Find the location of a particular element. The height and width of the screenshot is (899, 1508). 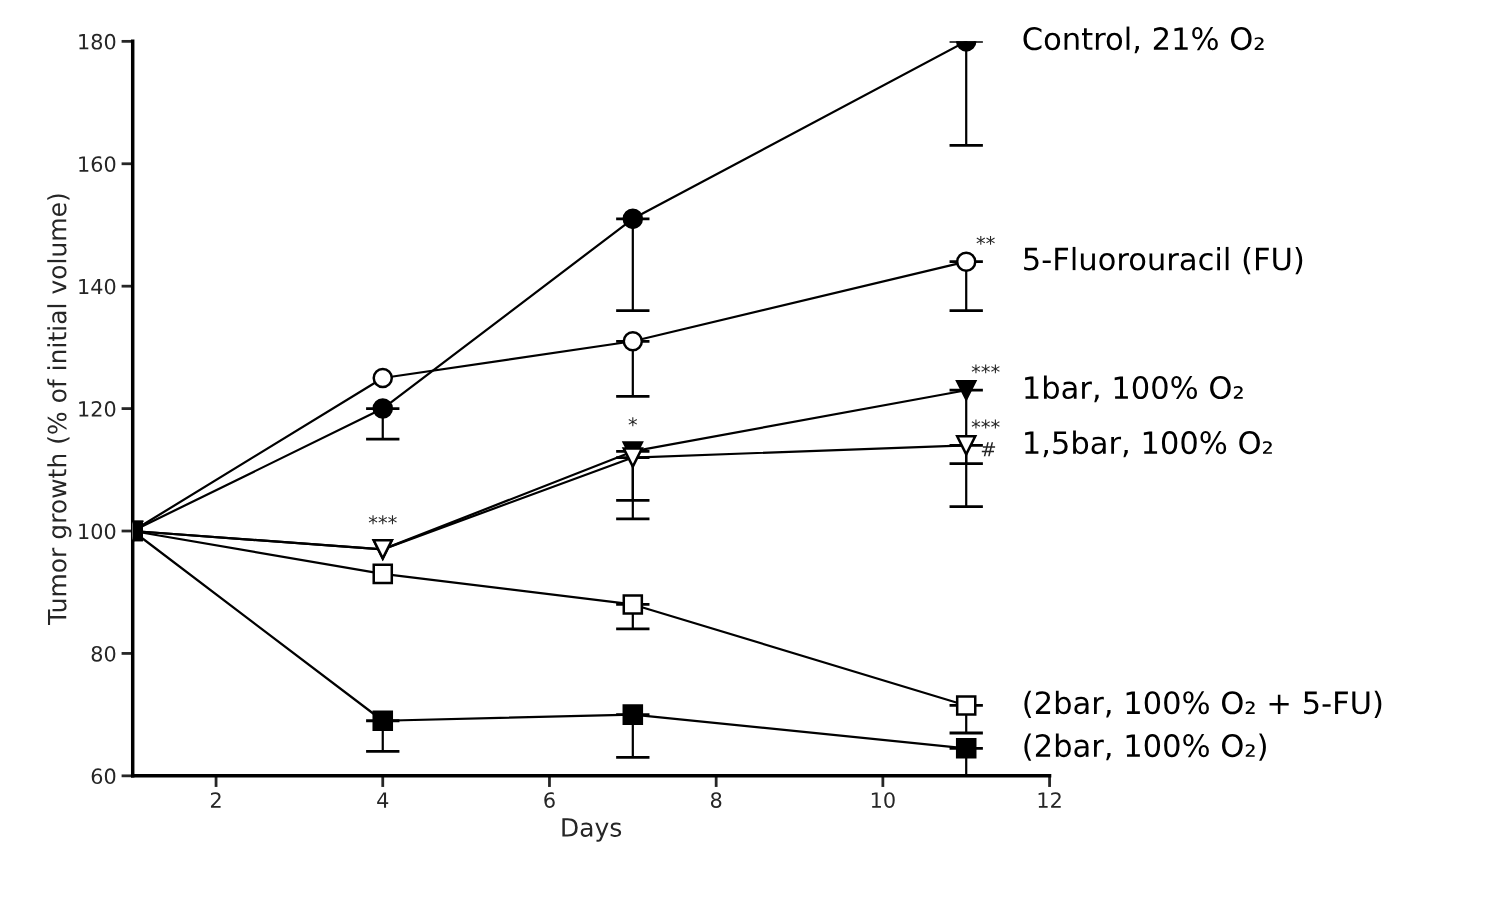

annotation: ** is located at coordinates (985, 240).